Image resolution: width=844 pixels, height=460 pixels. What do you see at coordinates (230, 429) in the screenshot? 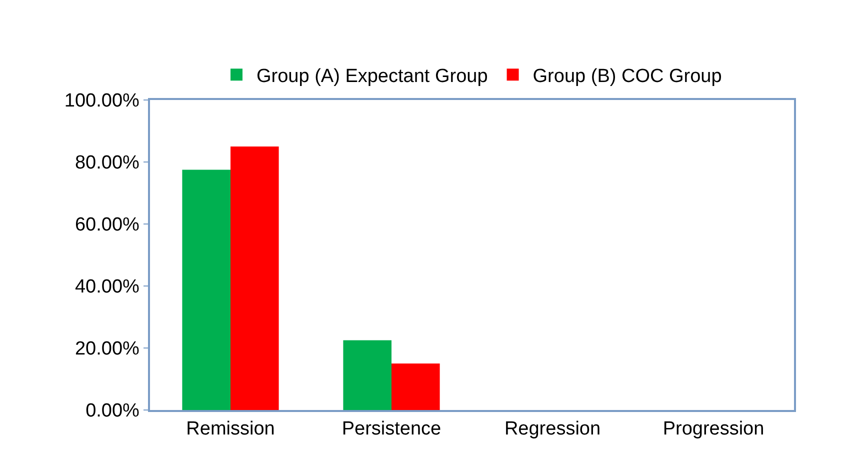
I see `x-tick-label: Remission` at bounding box center [230, 429].